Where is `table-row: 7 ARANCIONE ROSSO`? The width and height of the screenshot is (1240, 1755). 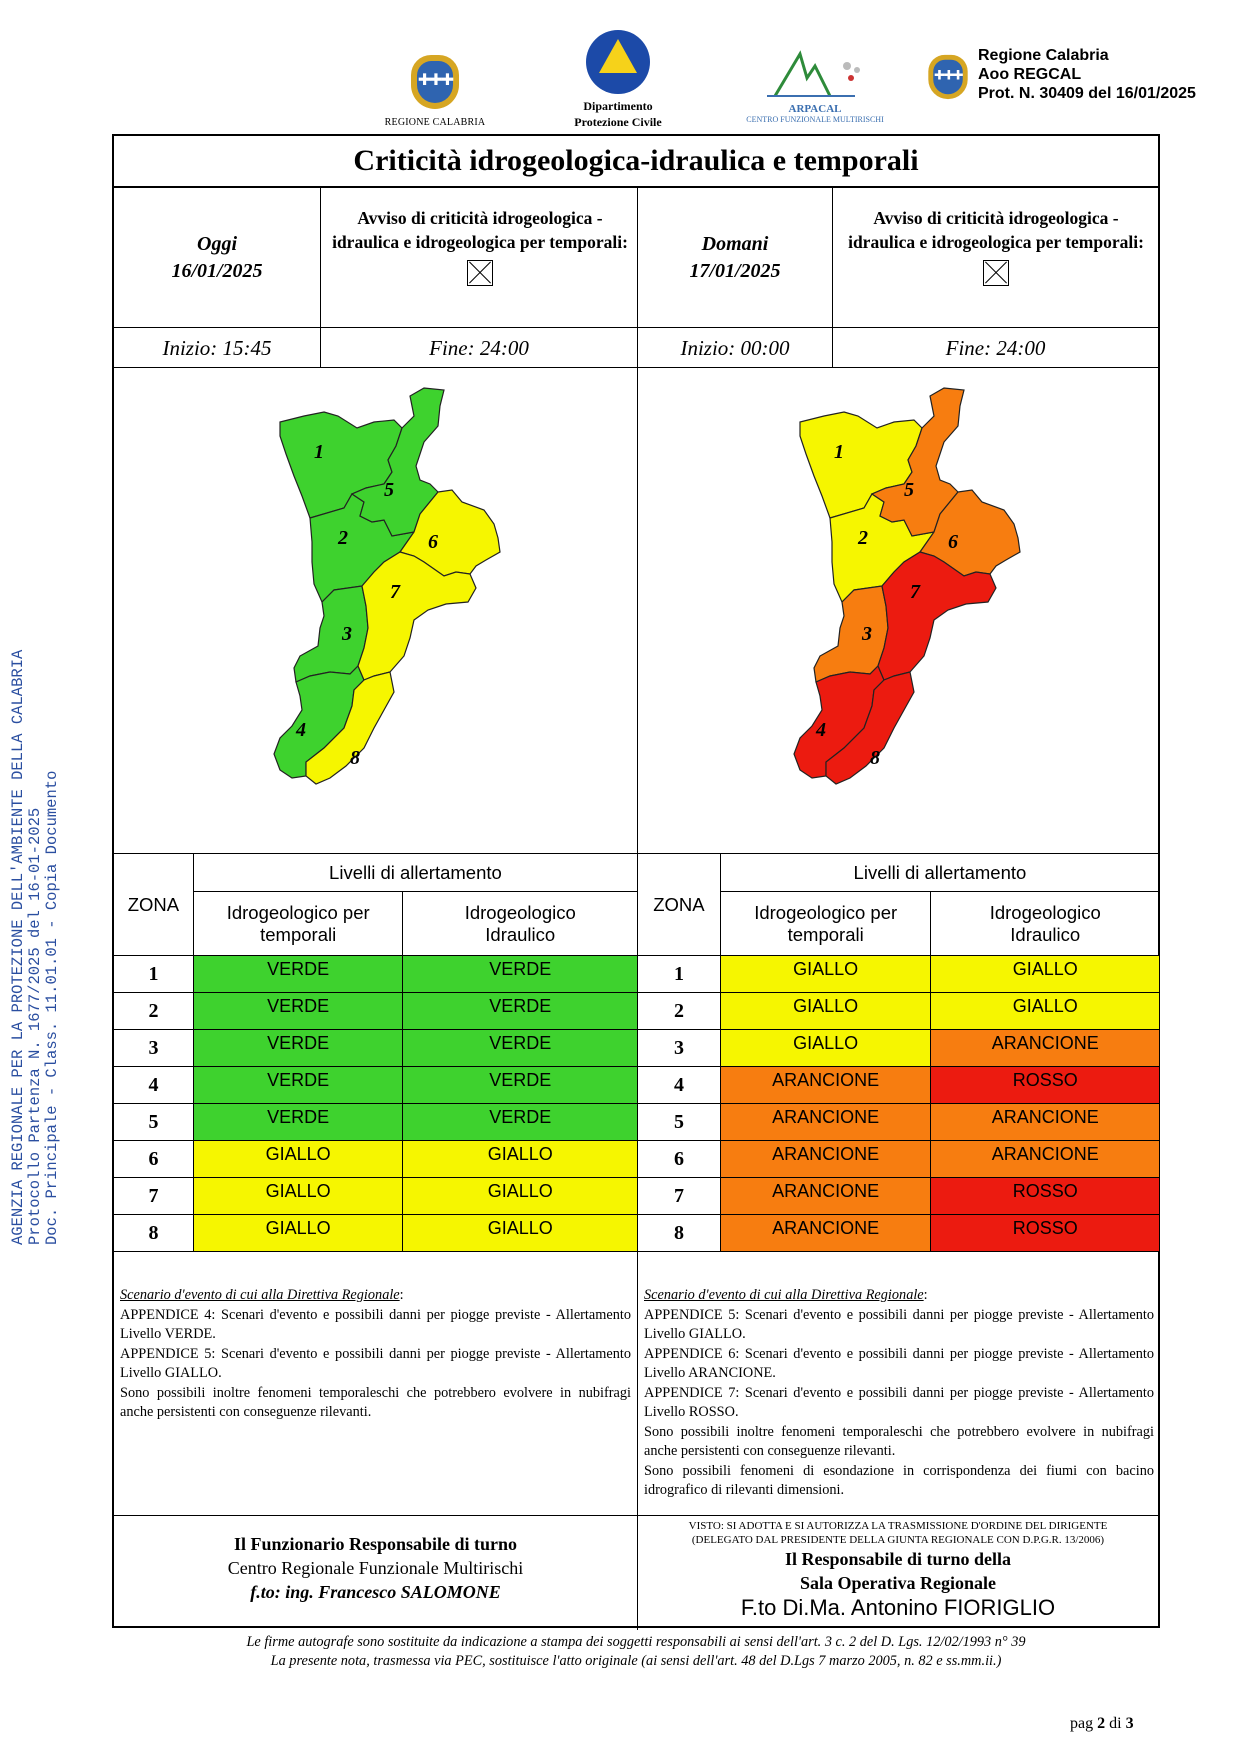
table-row: 7 ARANCIONE ROSSO is located at coordinates (898, 1196).